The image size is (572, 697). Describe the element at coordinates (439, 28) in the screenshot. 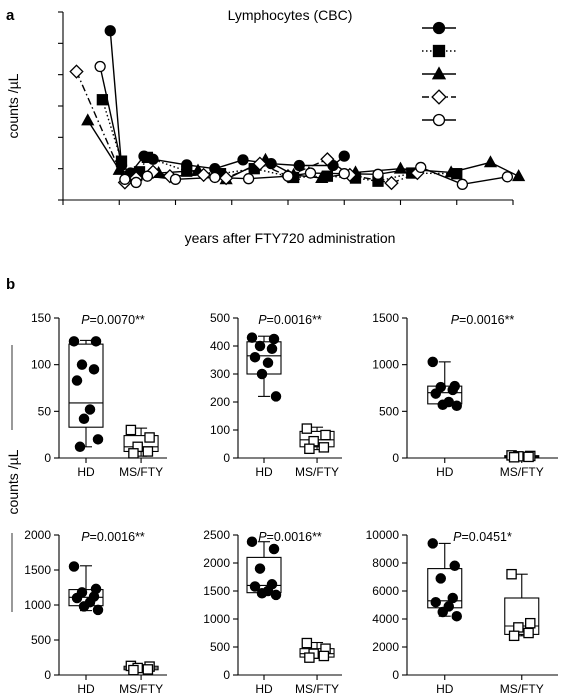

I see `legend-marker-n2` at that location.